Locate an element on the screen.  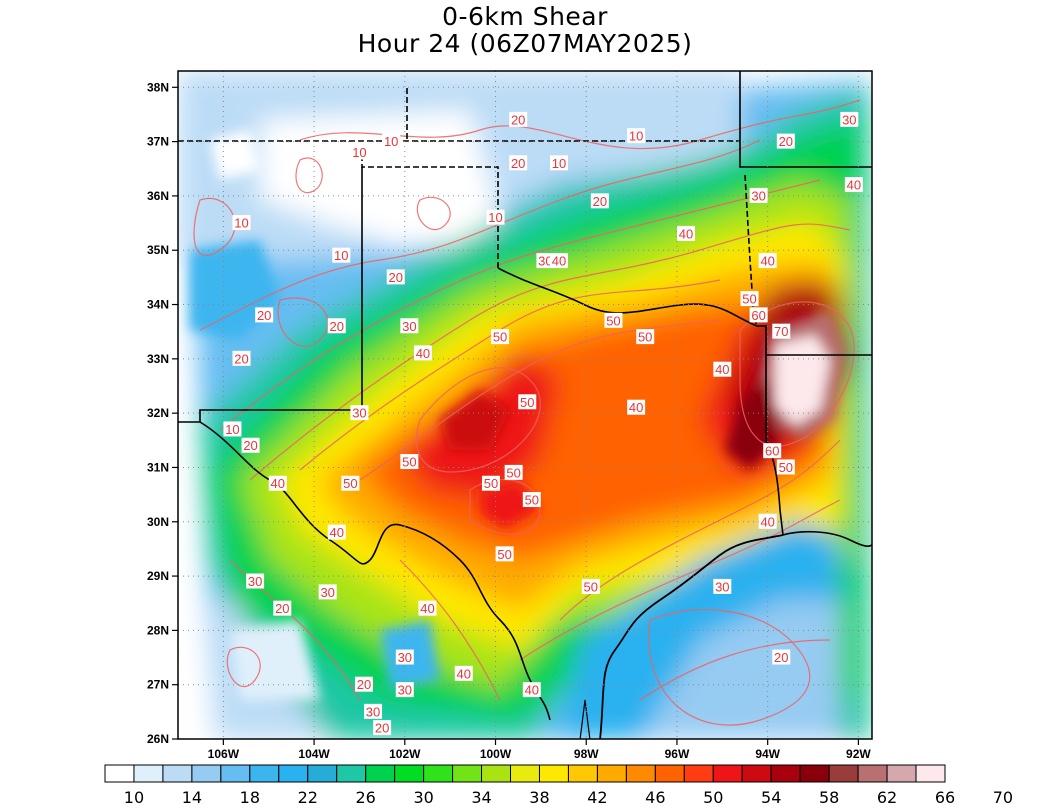
colorbar-label: 18 is located at coordinates (250, 797).